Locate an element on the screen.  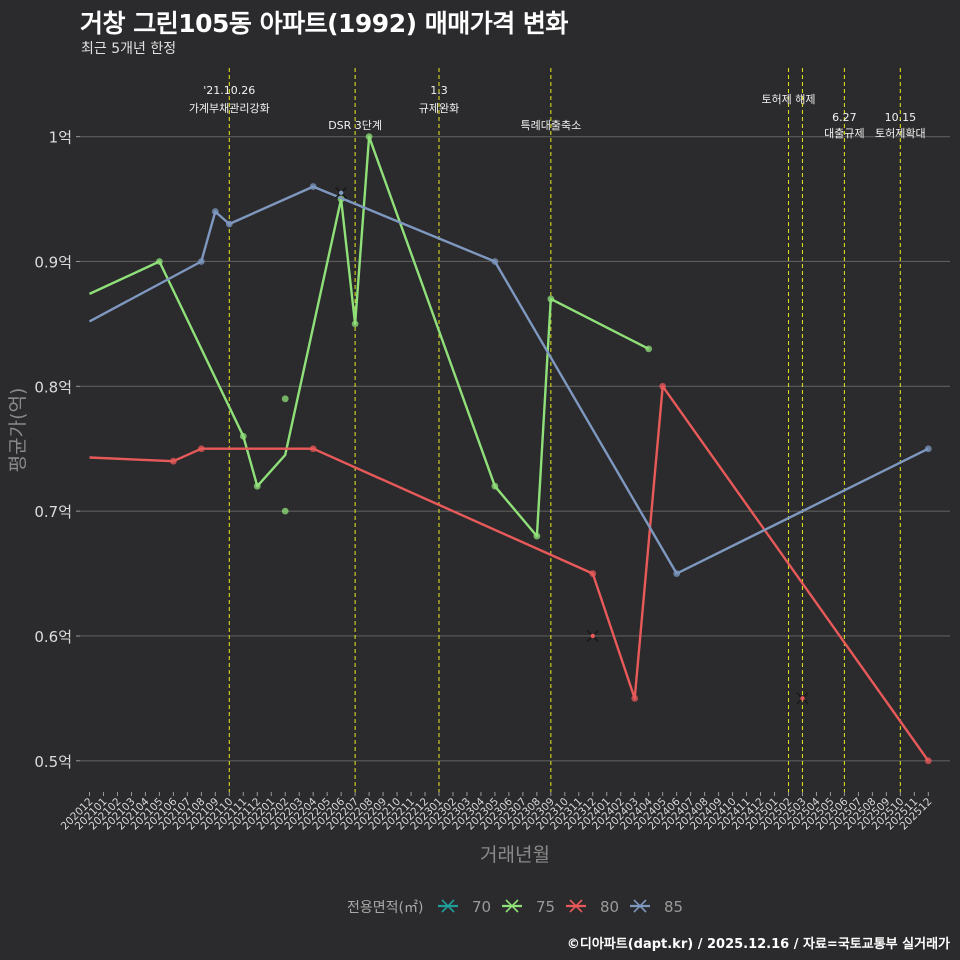
x-axis-label: 거래년월 is located at coordinates (515, 855).